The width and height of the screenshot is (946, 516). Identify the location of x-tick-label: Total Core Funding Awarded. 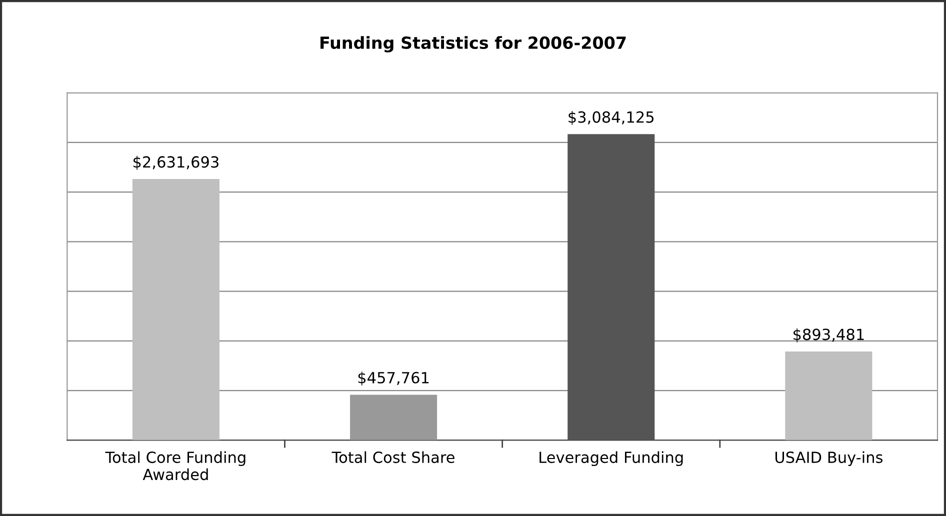
(175, 465).